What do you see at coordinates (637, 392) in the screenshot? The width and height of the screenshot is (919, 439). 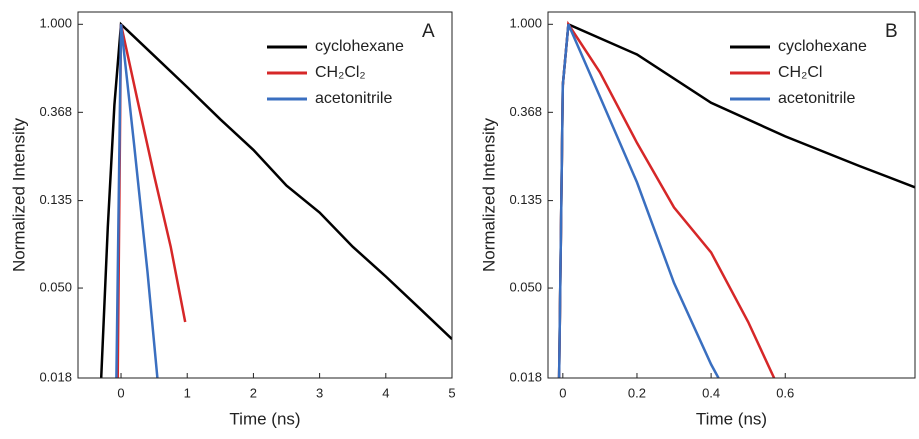 I see `x-tick-label: 0.2` at bounding box center [637, 392].